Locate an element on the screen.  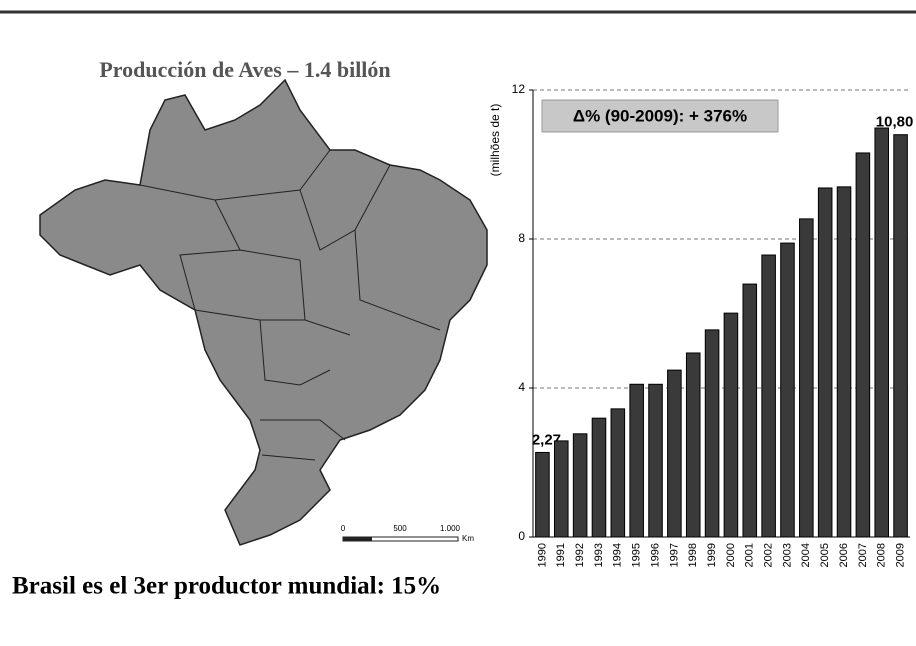
x-tick-label: 1993 is located at coordinates (599, 555).